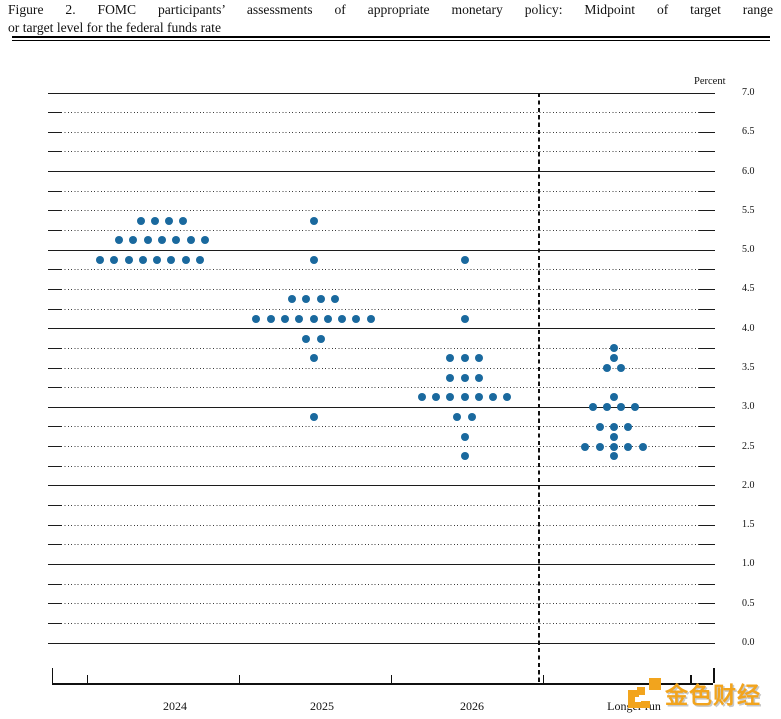 This screenshot has width=781, height=719. I want to click on y-tick-label: 3.0, so click(748, 407).